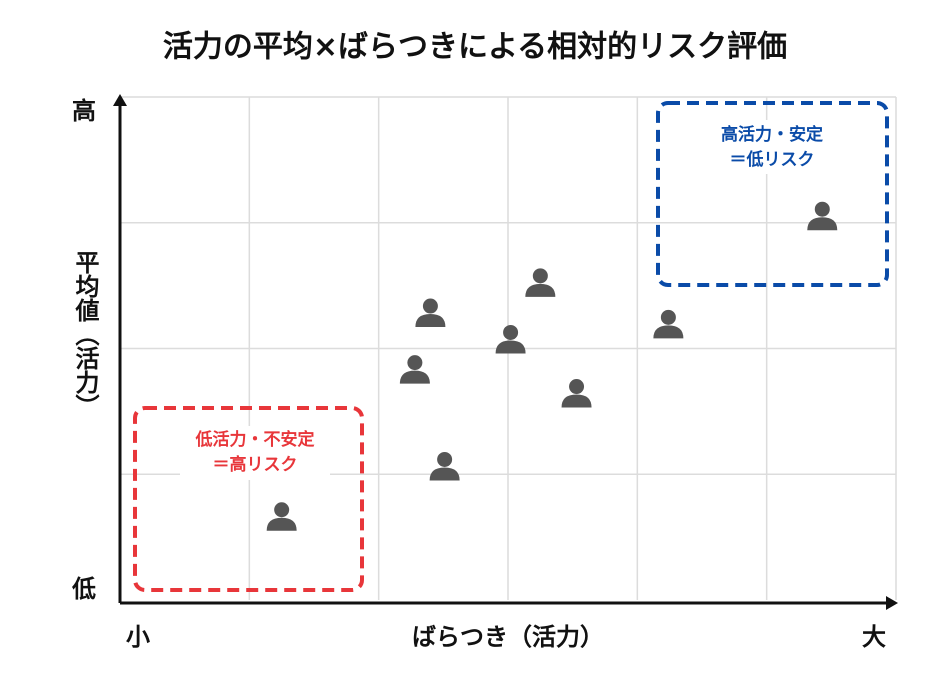  What do you see at coordinates (772, 134) in the screenshot?
I see `annotation-text: 高活力・安定` at bounding box center [772, 134].